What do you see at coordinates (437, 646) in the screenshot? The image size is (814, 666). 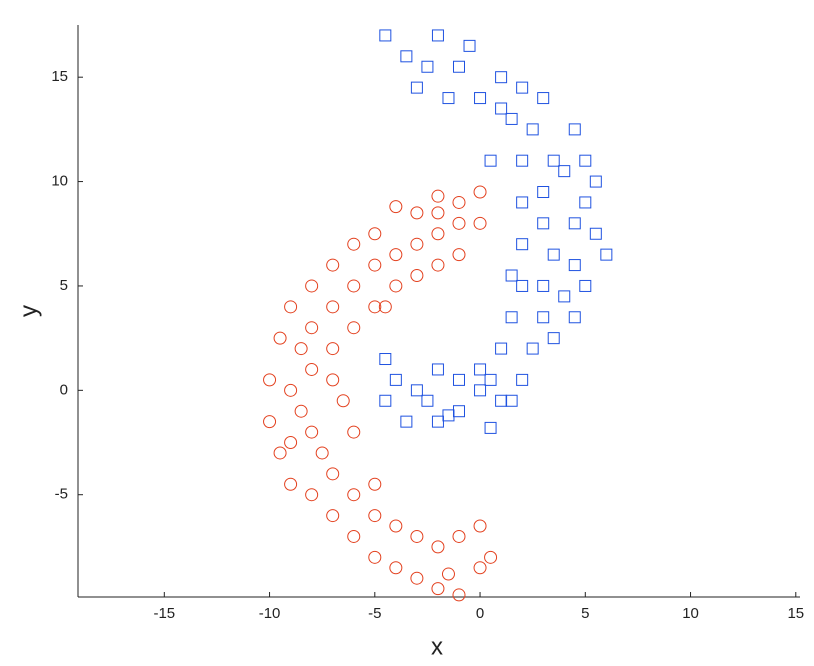 I see `x-axis-label: x` at bounding box center [437, 646].